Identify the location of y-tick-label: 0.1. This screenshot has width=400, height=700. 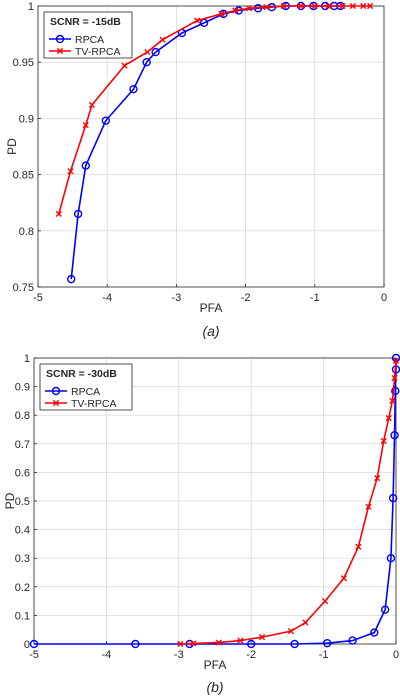
(22, 616).